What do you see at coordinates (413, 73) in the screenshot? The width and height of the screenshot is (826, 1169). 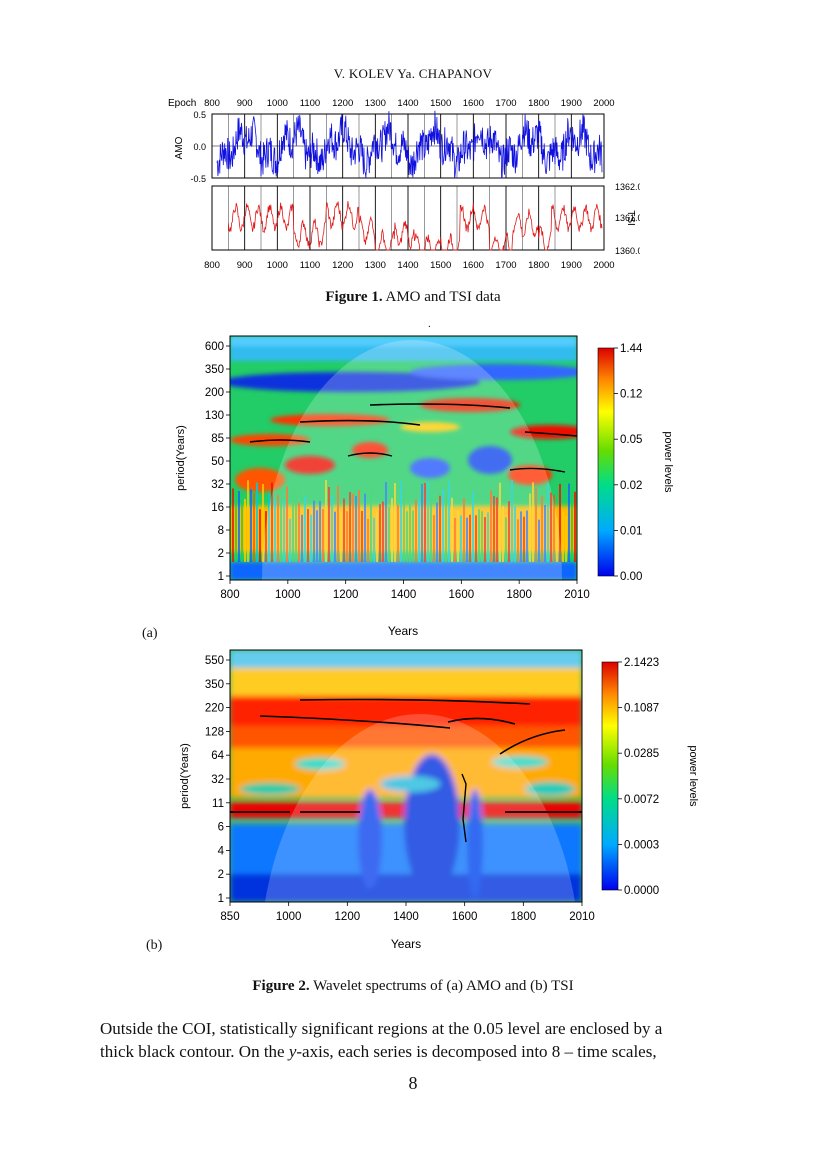 I see `running-header: V. KOLEV Ya. CHAPANOV` at bounding box center [413, 73].